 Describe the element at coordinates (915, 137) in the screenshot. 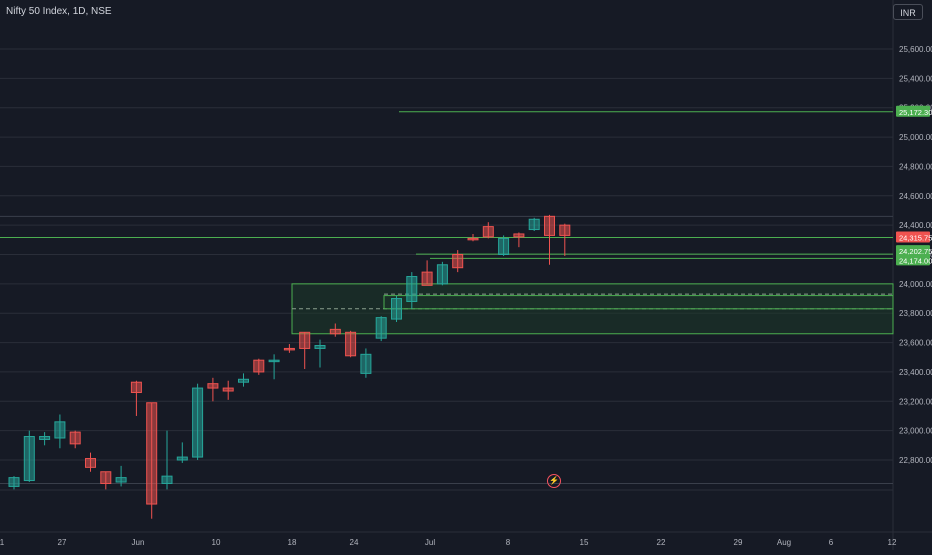

I see `price-tick-label: 25,000.00` at that location.